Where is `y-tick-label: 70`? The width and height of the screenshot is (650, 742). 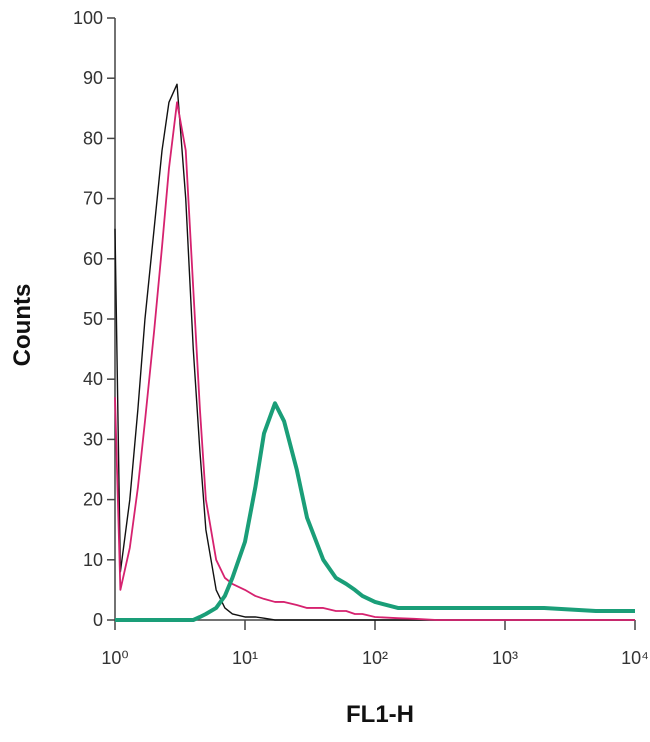
y-tick-label: 70 is located at coordinates (93, 199).